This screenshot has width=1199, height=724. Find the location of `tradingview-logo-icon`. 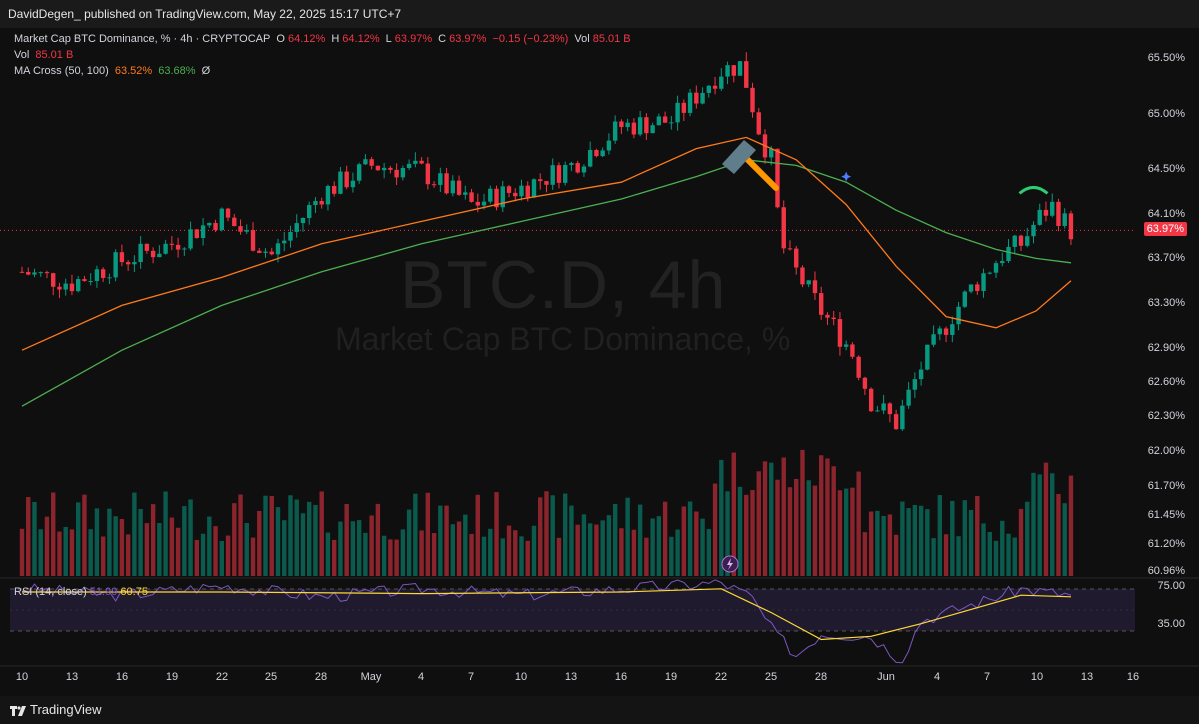

tradingview-logo-icon is located at coordinates (18, 710).